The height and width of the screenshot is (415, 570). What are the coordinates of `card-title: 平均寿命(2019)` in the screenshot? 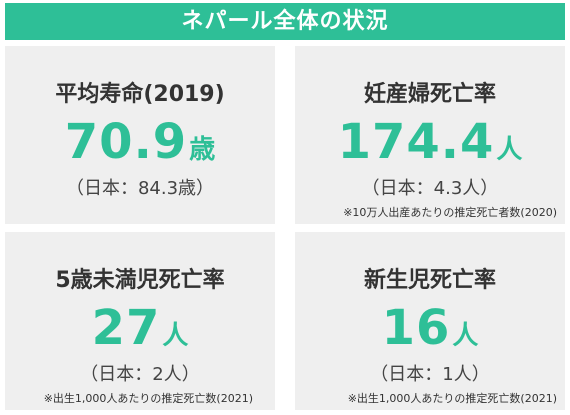 It's located at (140, 94).